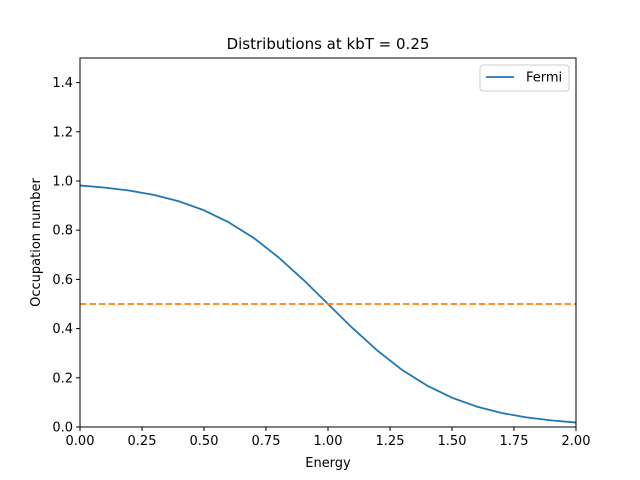 The height and width of the screenshot is (480, 640). I want to click on legend: Fermi, so click(524, 78).